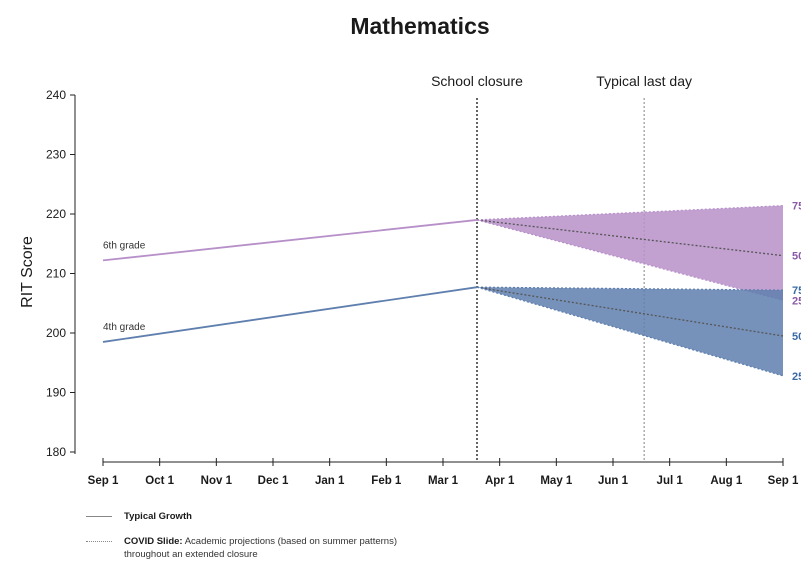  I want to click on y-axis-label: RIT Score, so click(27, 272).